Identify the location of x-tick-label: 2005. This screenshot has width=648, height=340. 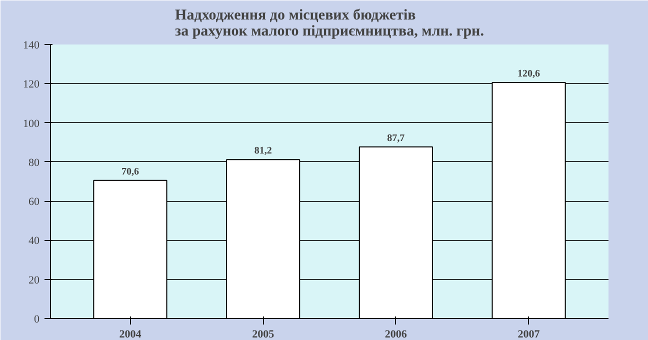
(263, 334).